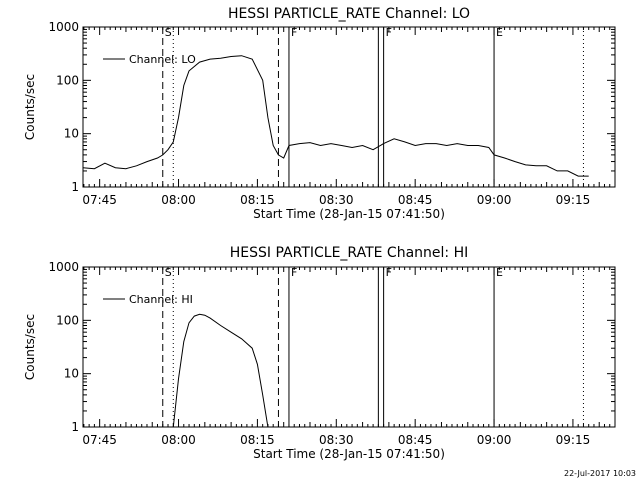  I want to click on chart-title: HESSI PARTICLE_RATE Channel: LO, so click(349, 14).